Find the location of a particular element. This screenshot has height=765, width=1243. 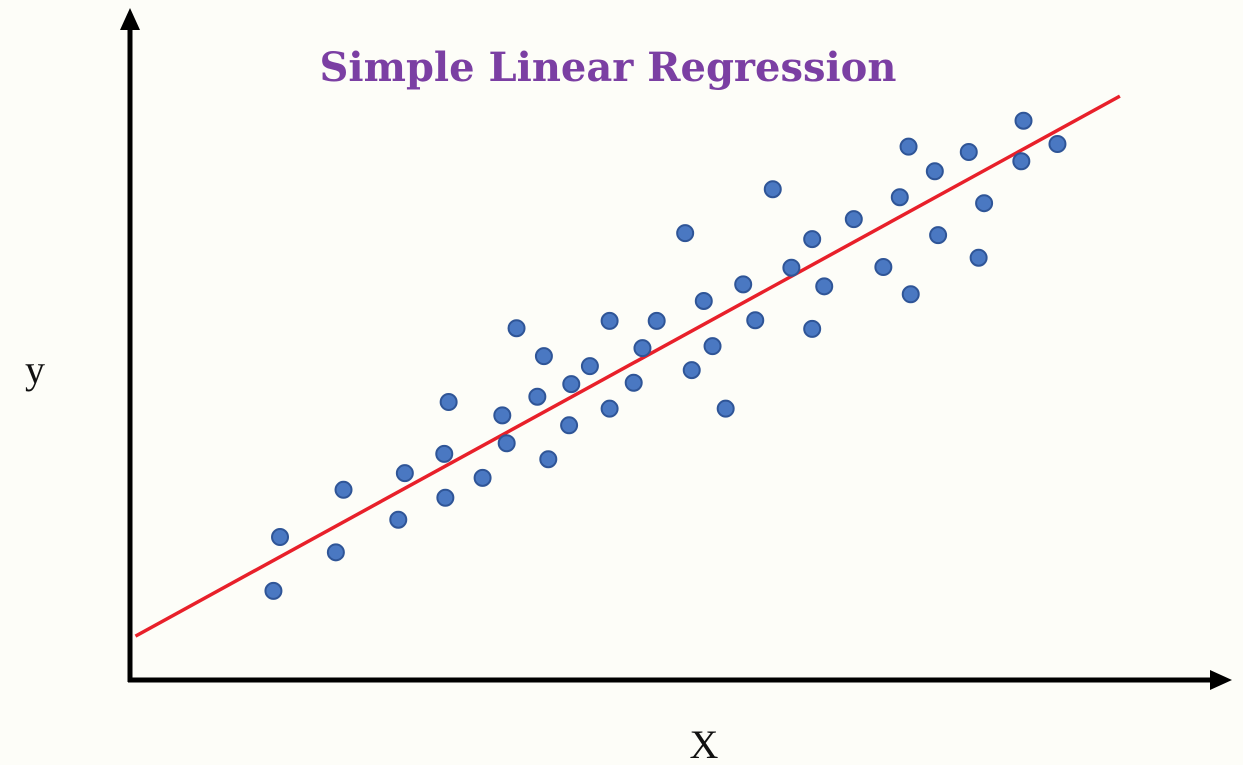

y-axis-label: y is located at coordinates (35, 369).